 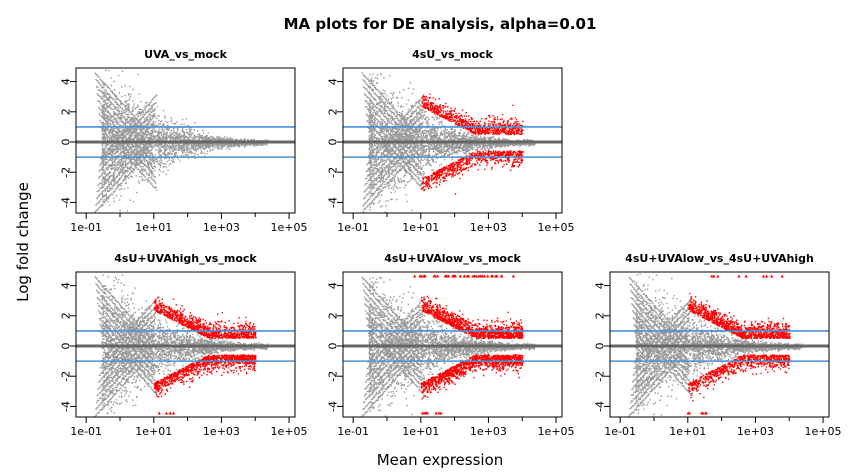 What do you see at coordinates (440, 460) in the screenshot?
I see `x-axis-label: Mean expression` at bounding box center [440, 460].